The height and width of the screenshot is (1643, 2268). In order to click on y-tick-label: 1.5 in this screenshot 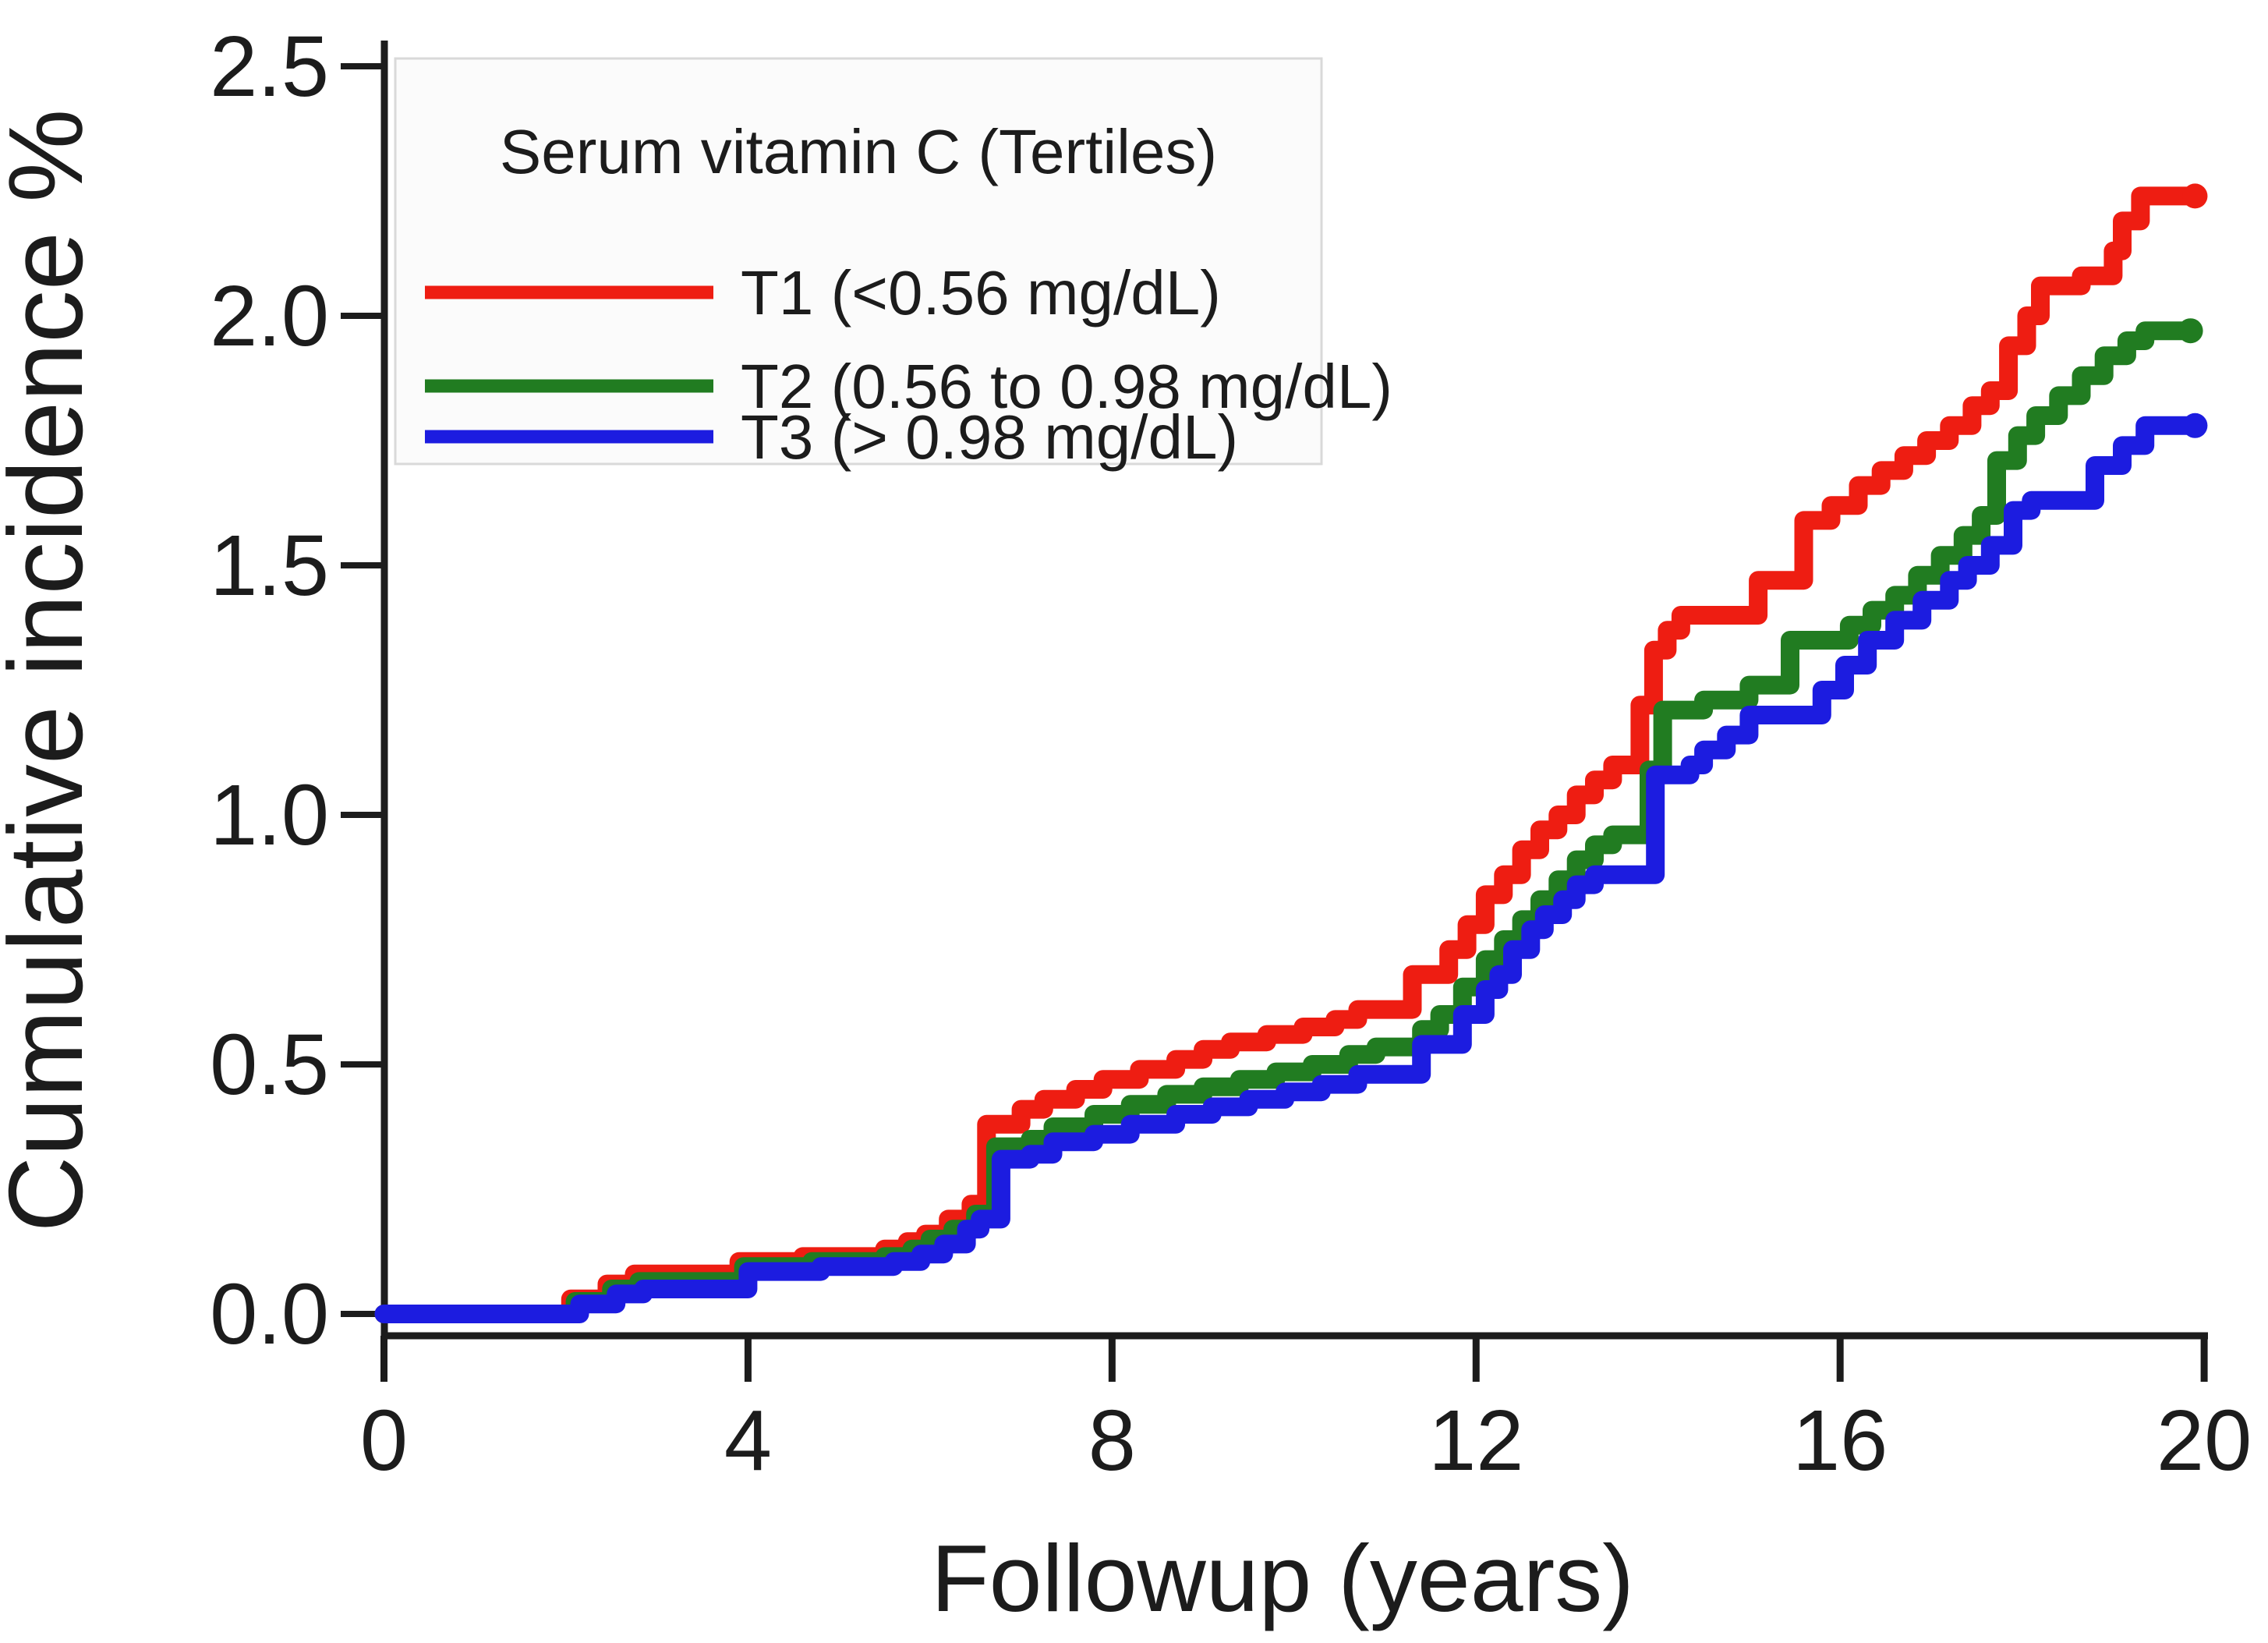, I will do `click(269, 566)`.